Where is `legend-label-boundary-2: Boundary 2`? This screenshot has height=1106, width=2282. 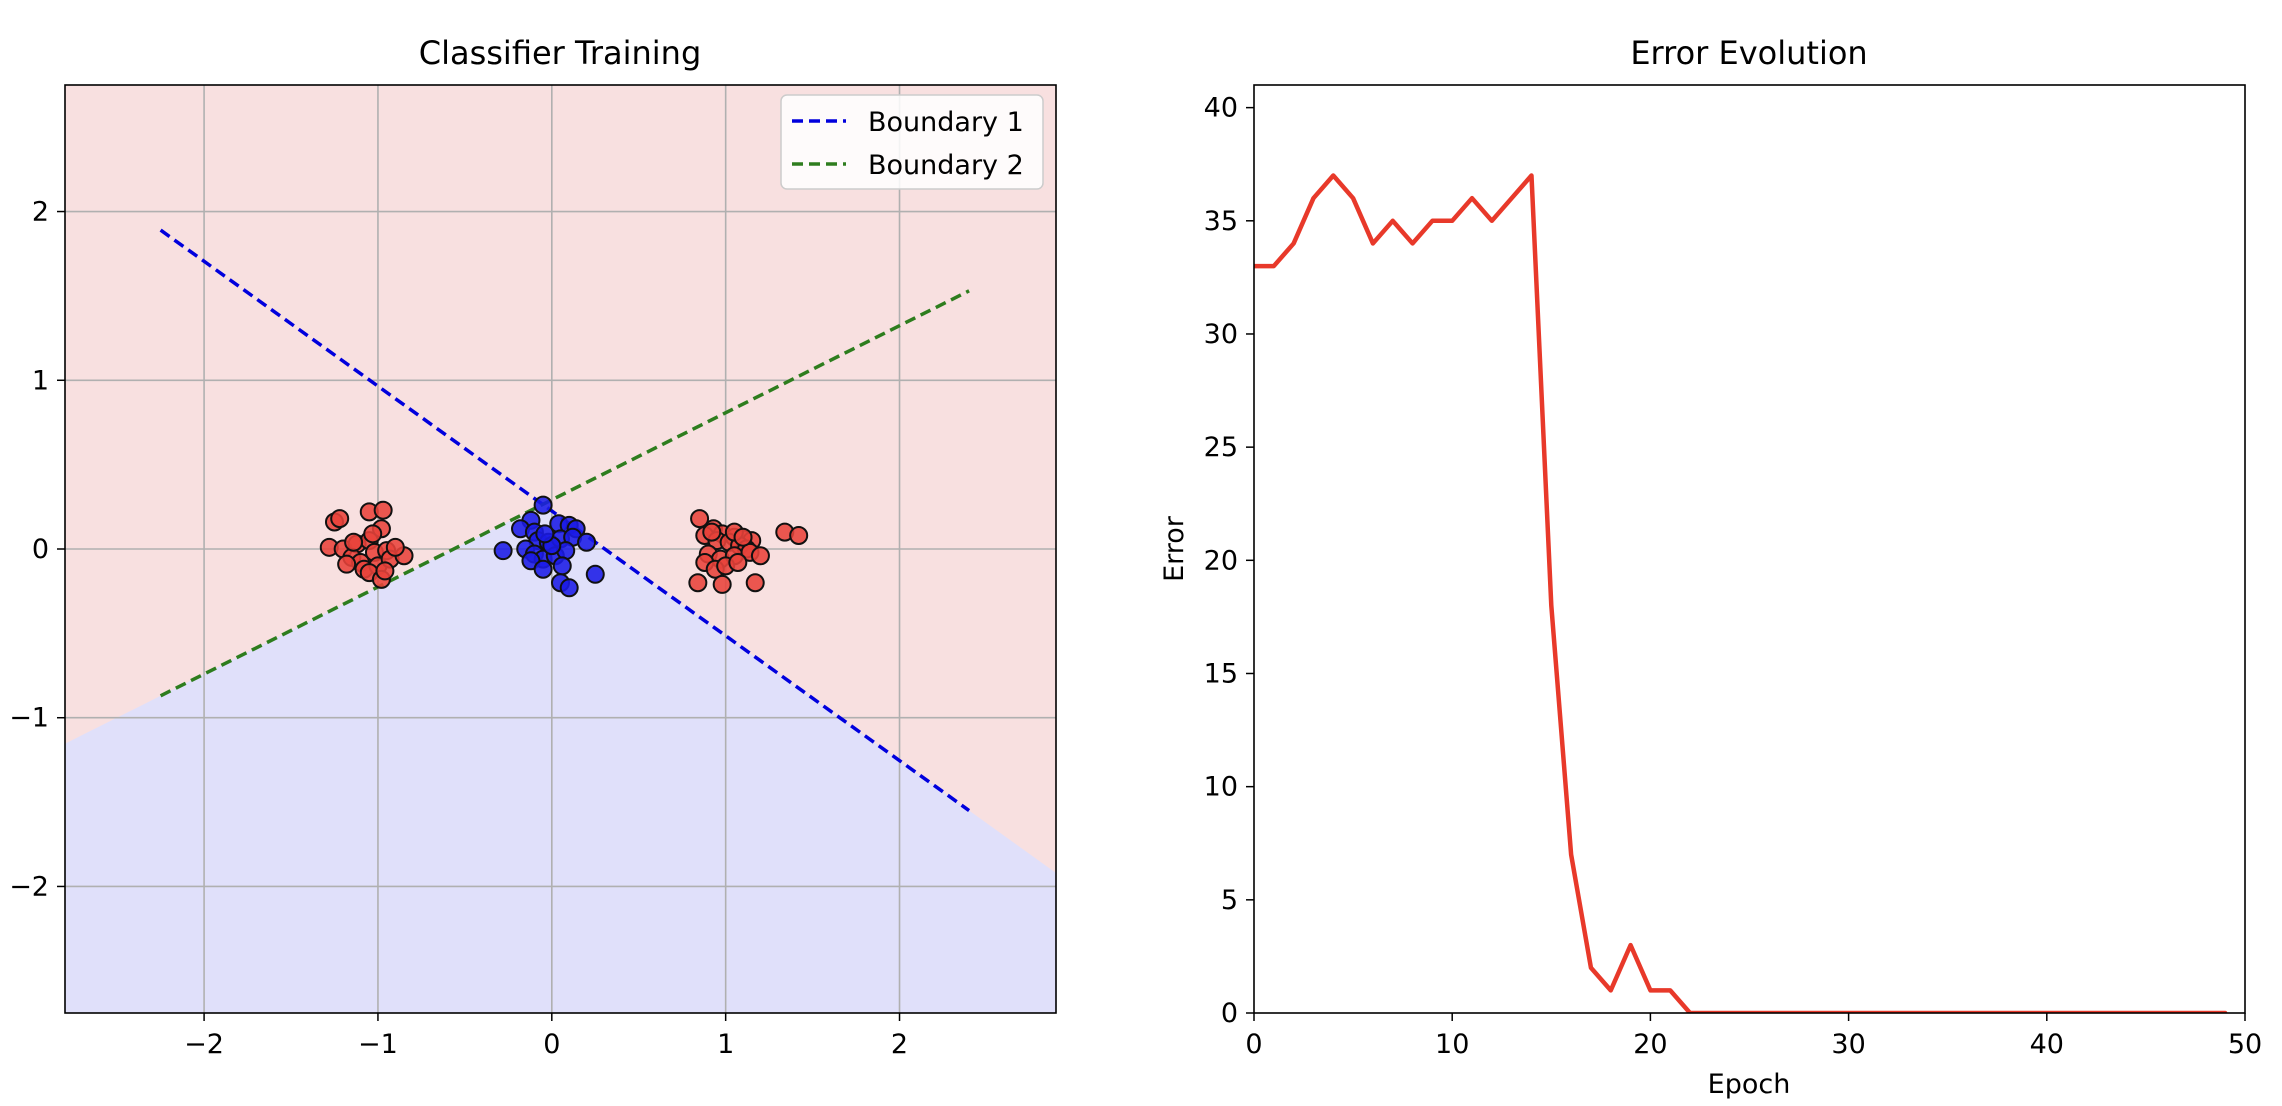 legend-label-boundary-2: Boundary 2 is located at coordinates (946, 165).